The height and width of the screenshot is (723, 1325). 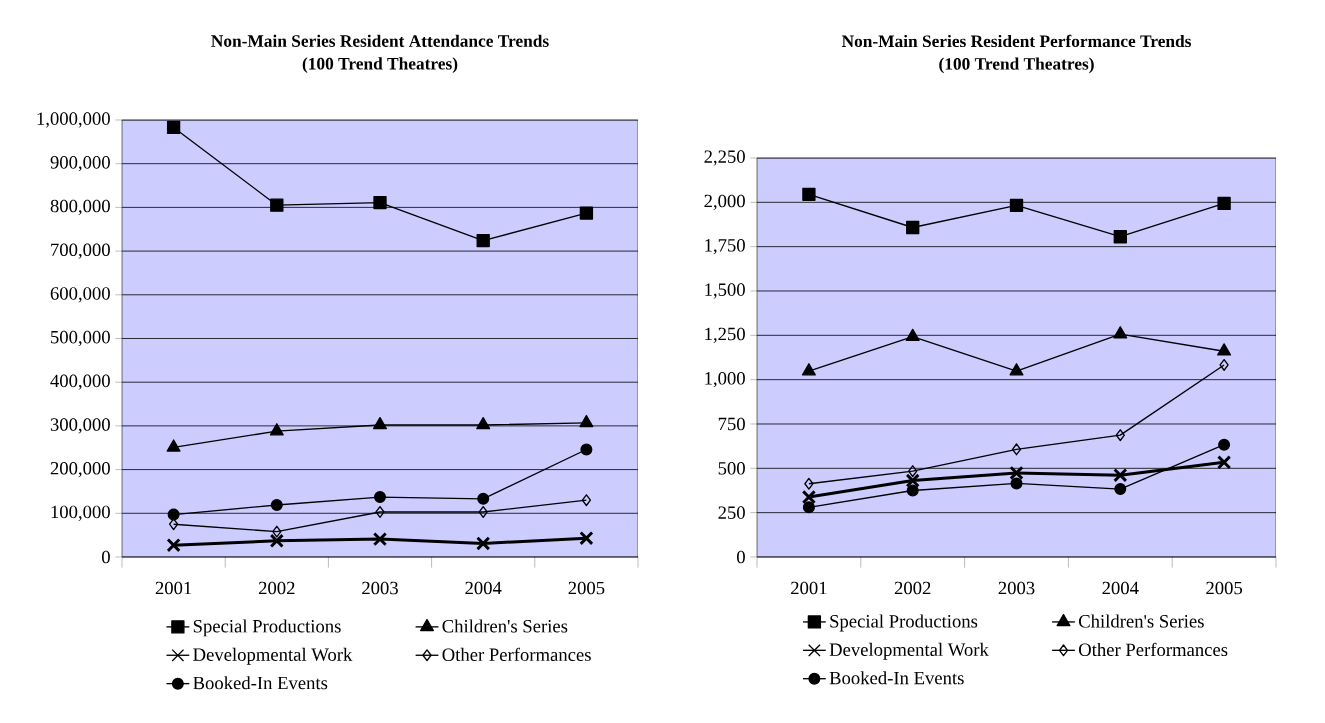 I want to click on y-tick-label: 1,500, so click(x=725, y=291).